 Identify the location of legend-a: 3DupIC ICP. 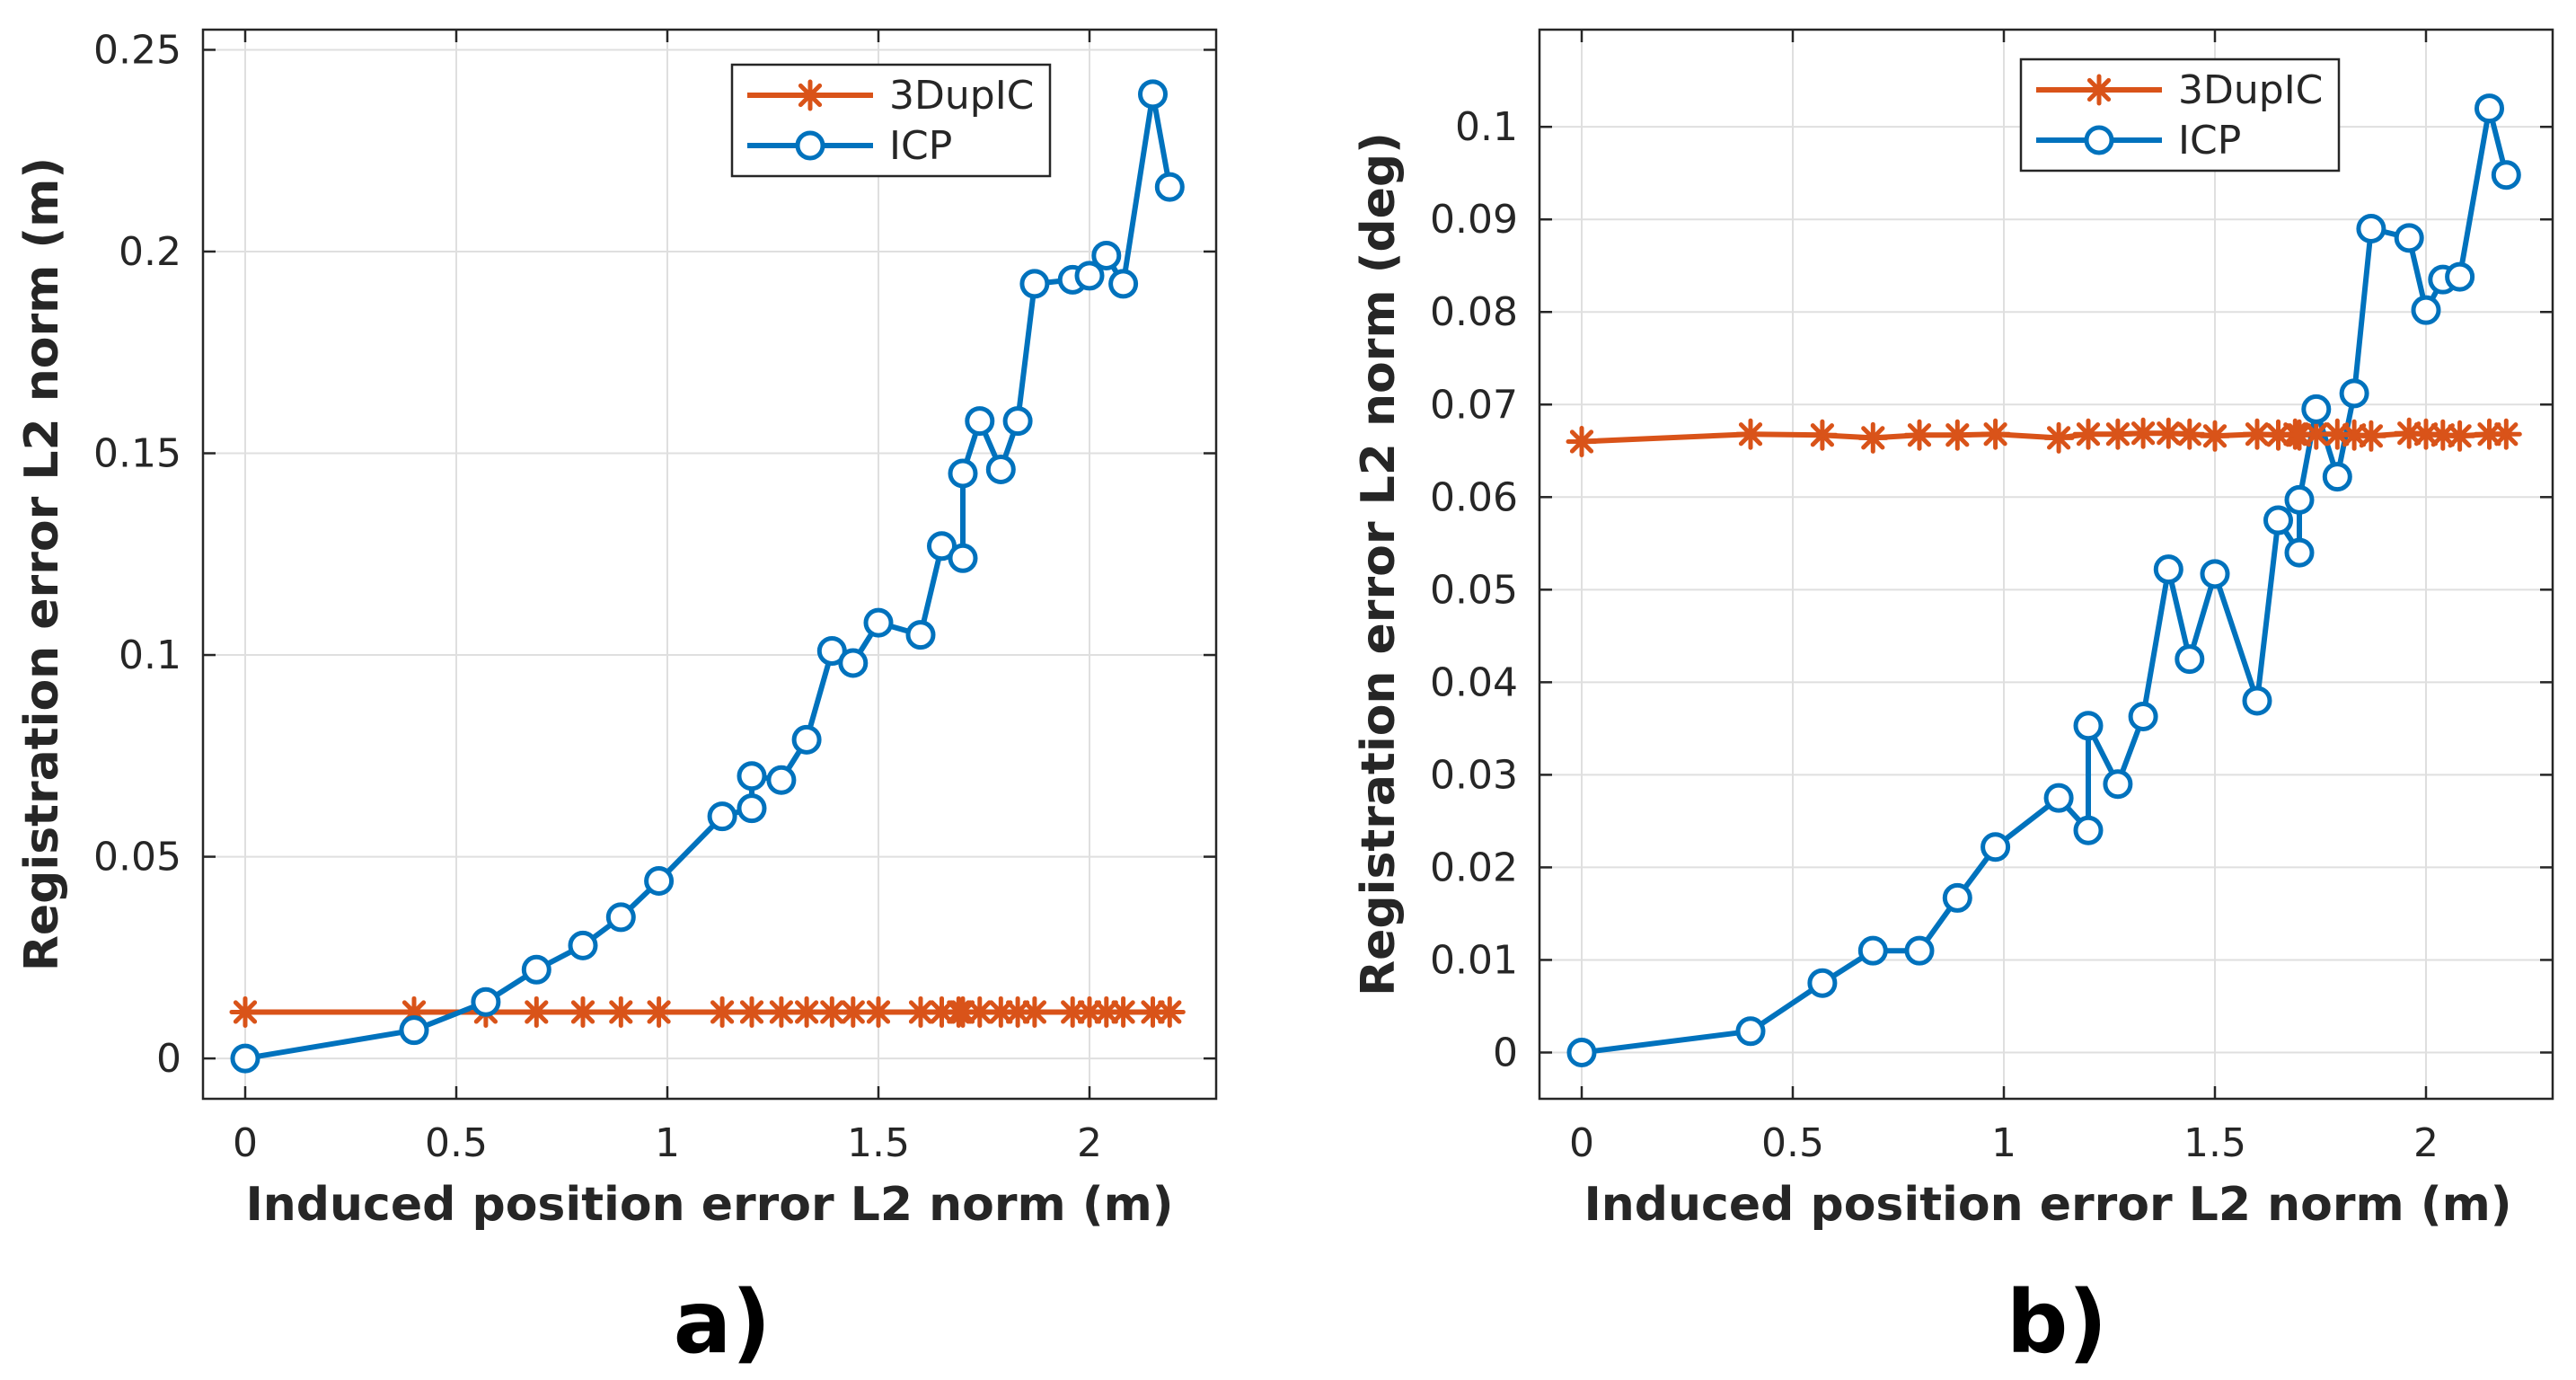
(891, 120).